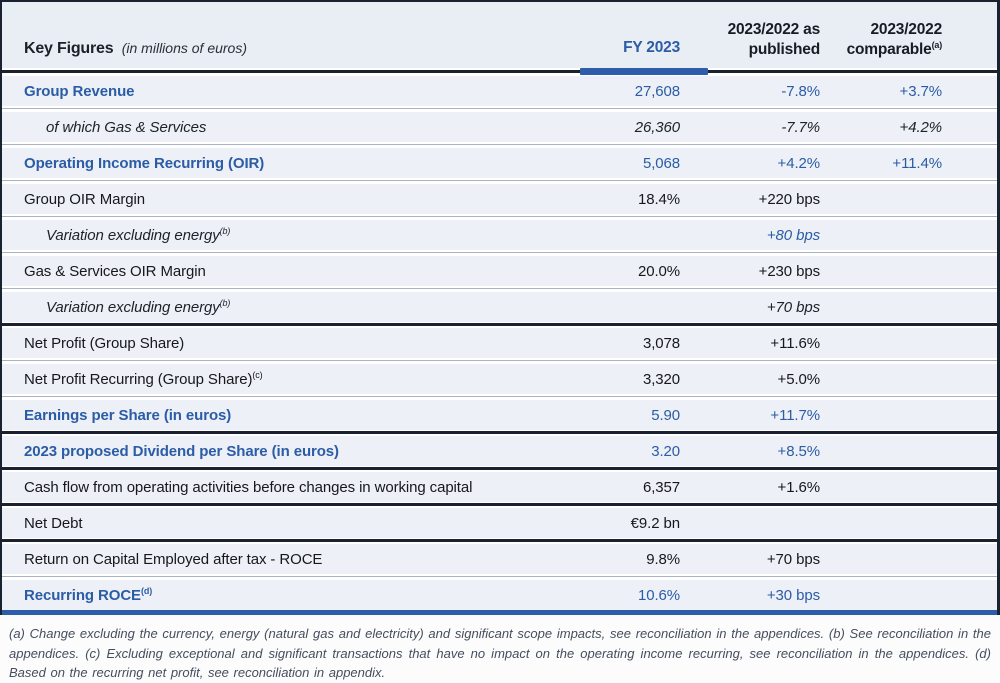  I want to click on column-header-published: 2023/2022 as published, so click(774, 40).